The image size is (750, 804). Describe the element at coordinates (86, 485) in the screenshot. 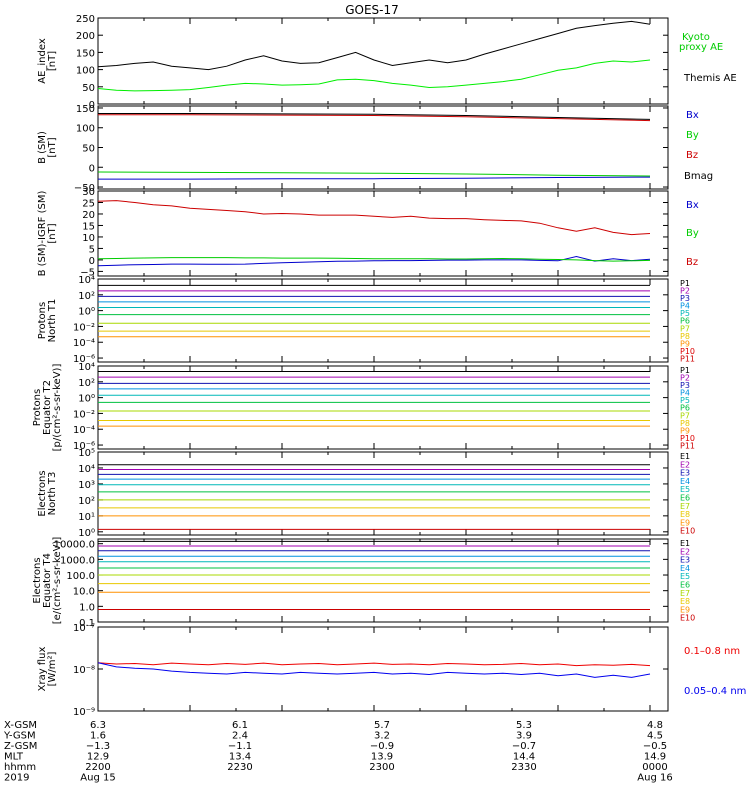

I see `panel-6-ytick-label: 10³` at that location.